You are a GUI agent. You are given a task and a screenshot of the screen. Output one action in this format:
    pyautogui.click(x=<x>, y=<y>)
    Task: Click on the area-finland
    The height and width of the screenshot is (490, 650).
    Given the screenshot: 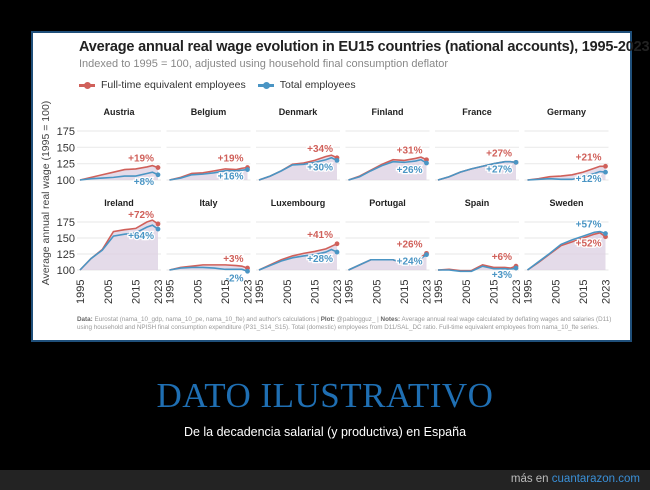 What is the action you would take?
    pyautogui.click(x=387, y=168)
    